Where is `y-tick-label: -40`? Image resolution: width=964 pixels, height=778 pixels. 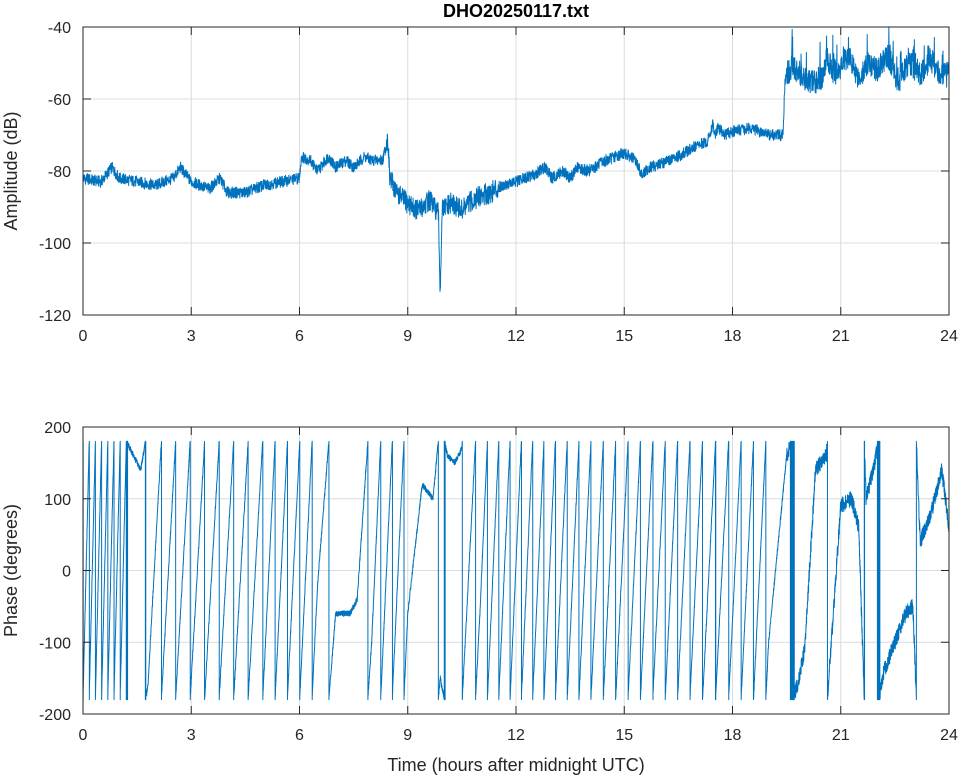
y-tick-label: -40 is located at coordinates (59, 28).